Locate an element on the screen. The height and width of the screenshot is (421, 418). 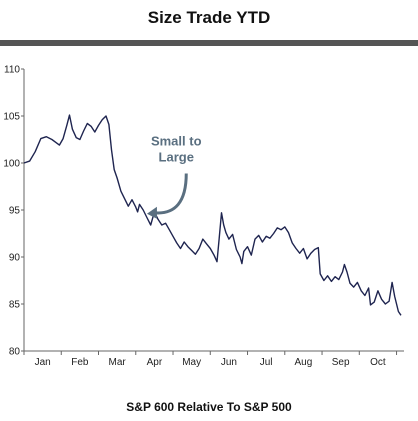
y-tick-label: 105 is located at coordinates (11, 117).